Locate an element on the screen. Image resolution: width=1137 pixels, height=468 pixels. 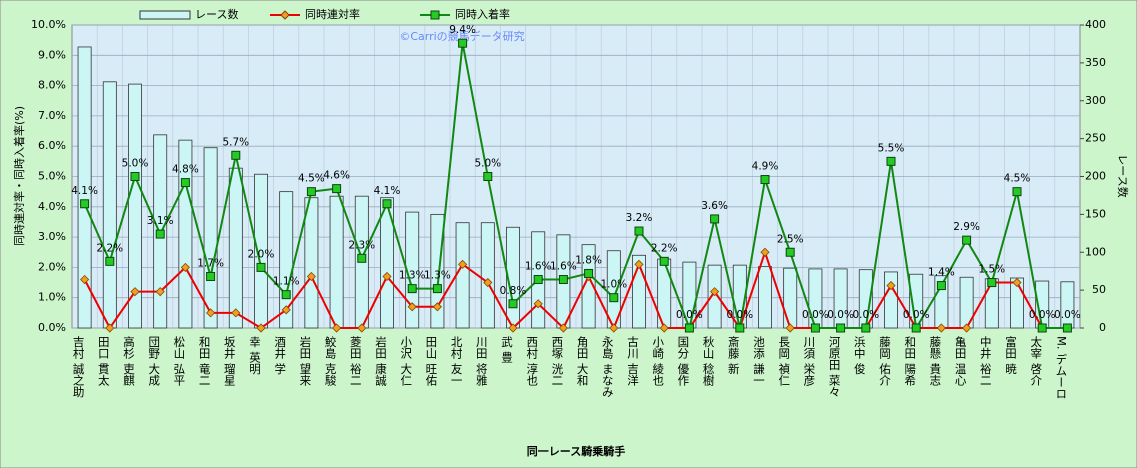
x-tick-label: 田口 貫太 is located at coordinates (104, 361).